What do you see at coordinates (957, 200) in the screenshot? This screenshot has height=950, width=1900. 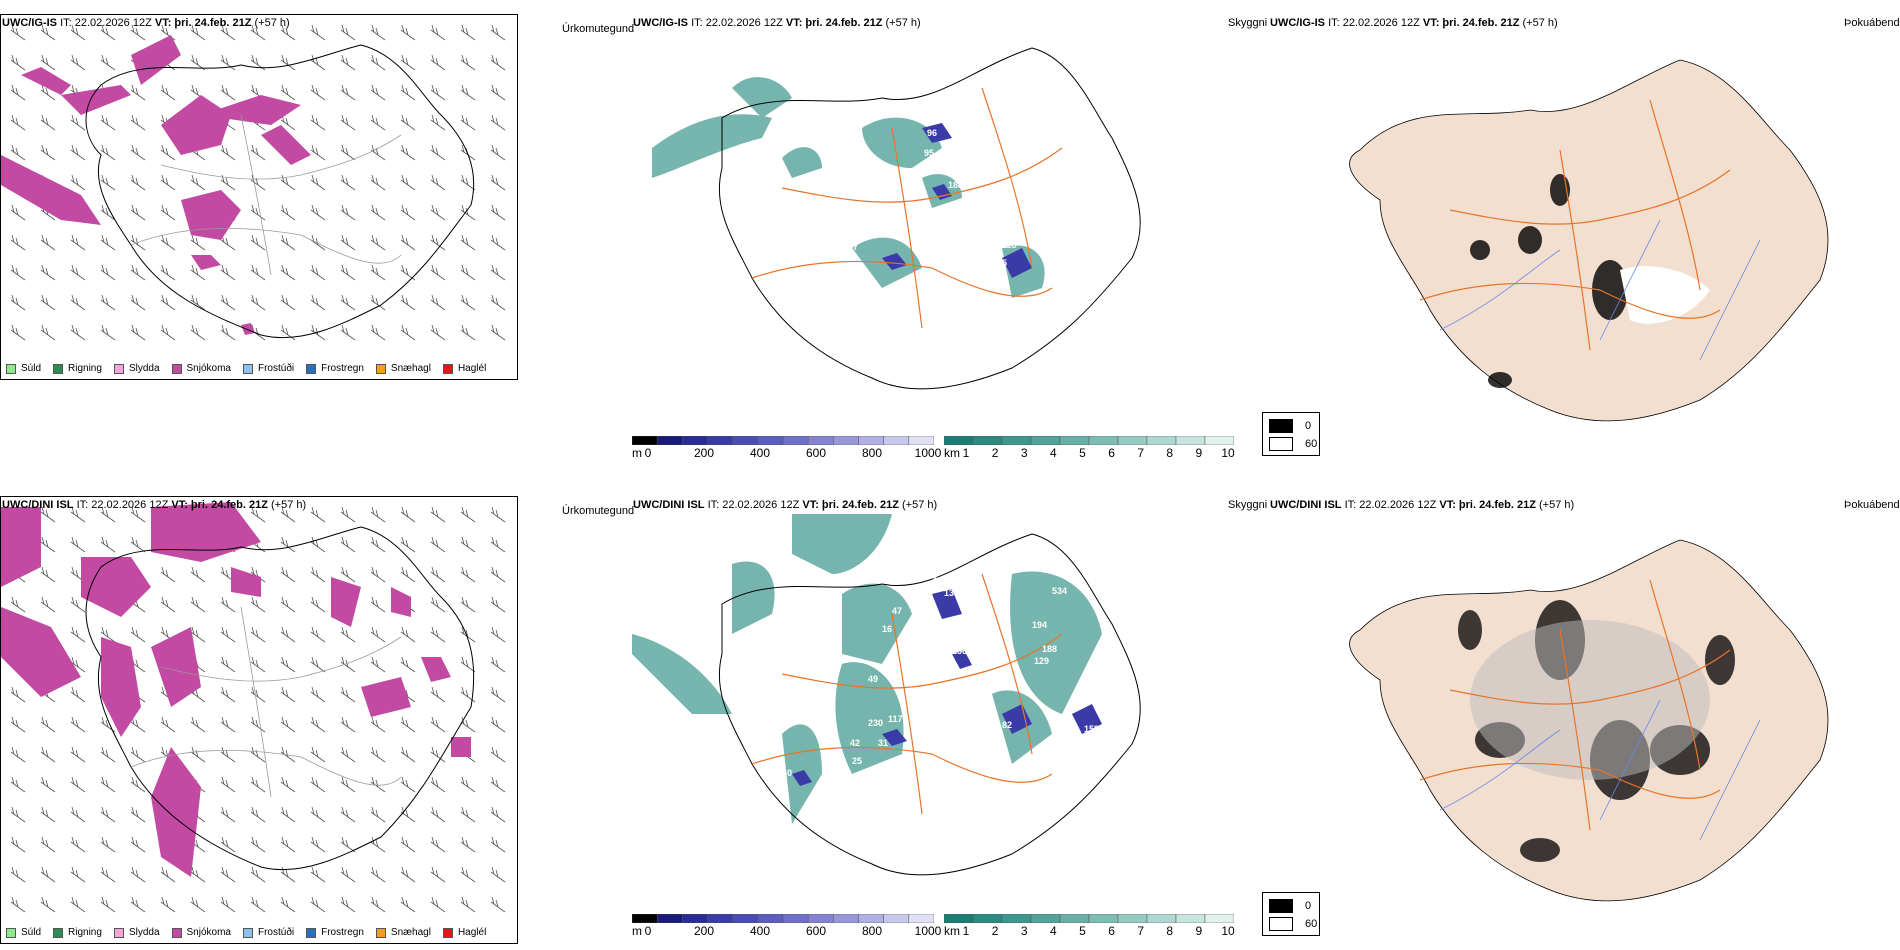 I see `low-cloud-areas-top` at bounding box center [957, 200].